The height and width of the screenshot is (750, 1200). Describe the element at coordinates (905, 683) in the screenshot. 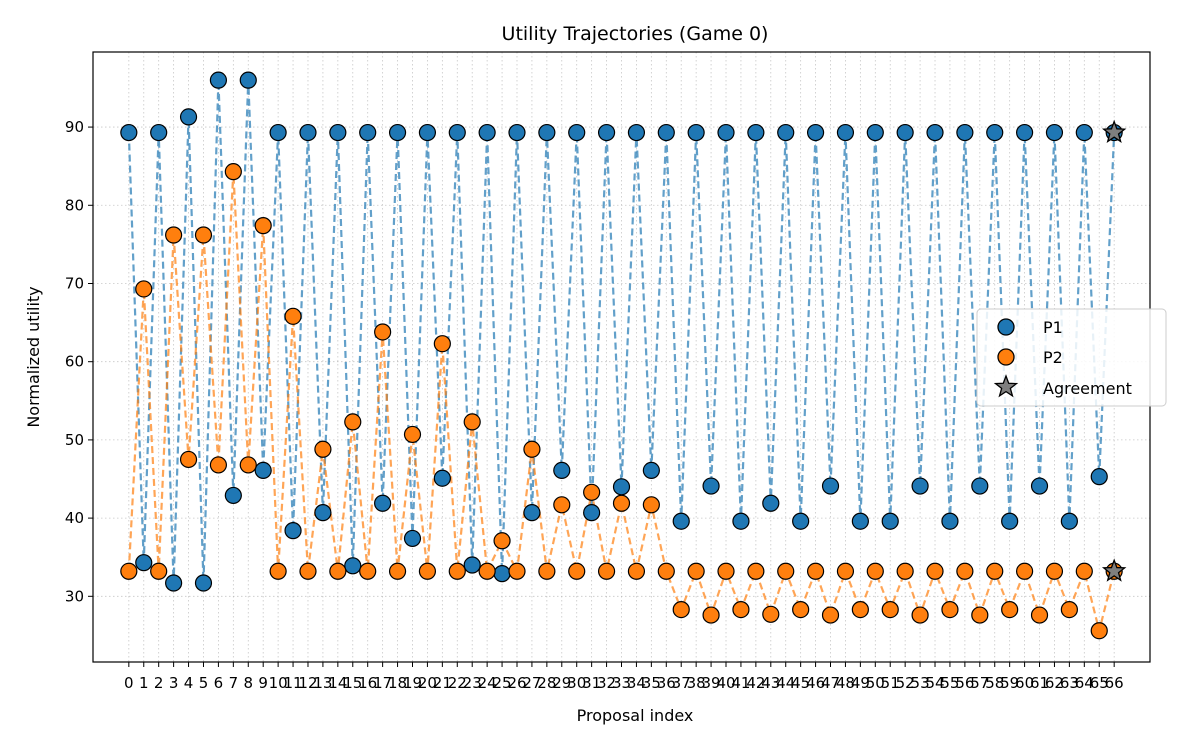

I see `x-tick-label: 52` at that location.